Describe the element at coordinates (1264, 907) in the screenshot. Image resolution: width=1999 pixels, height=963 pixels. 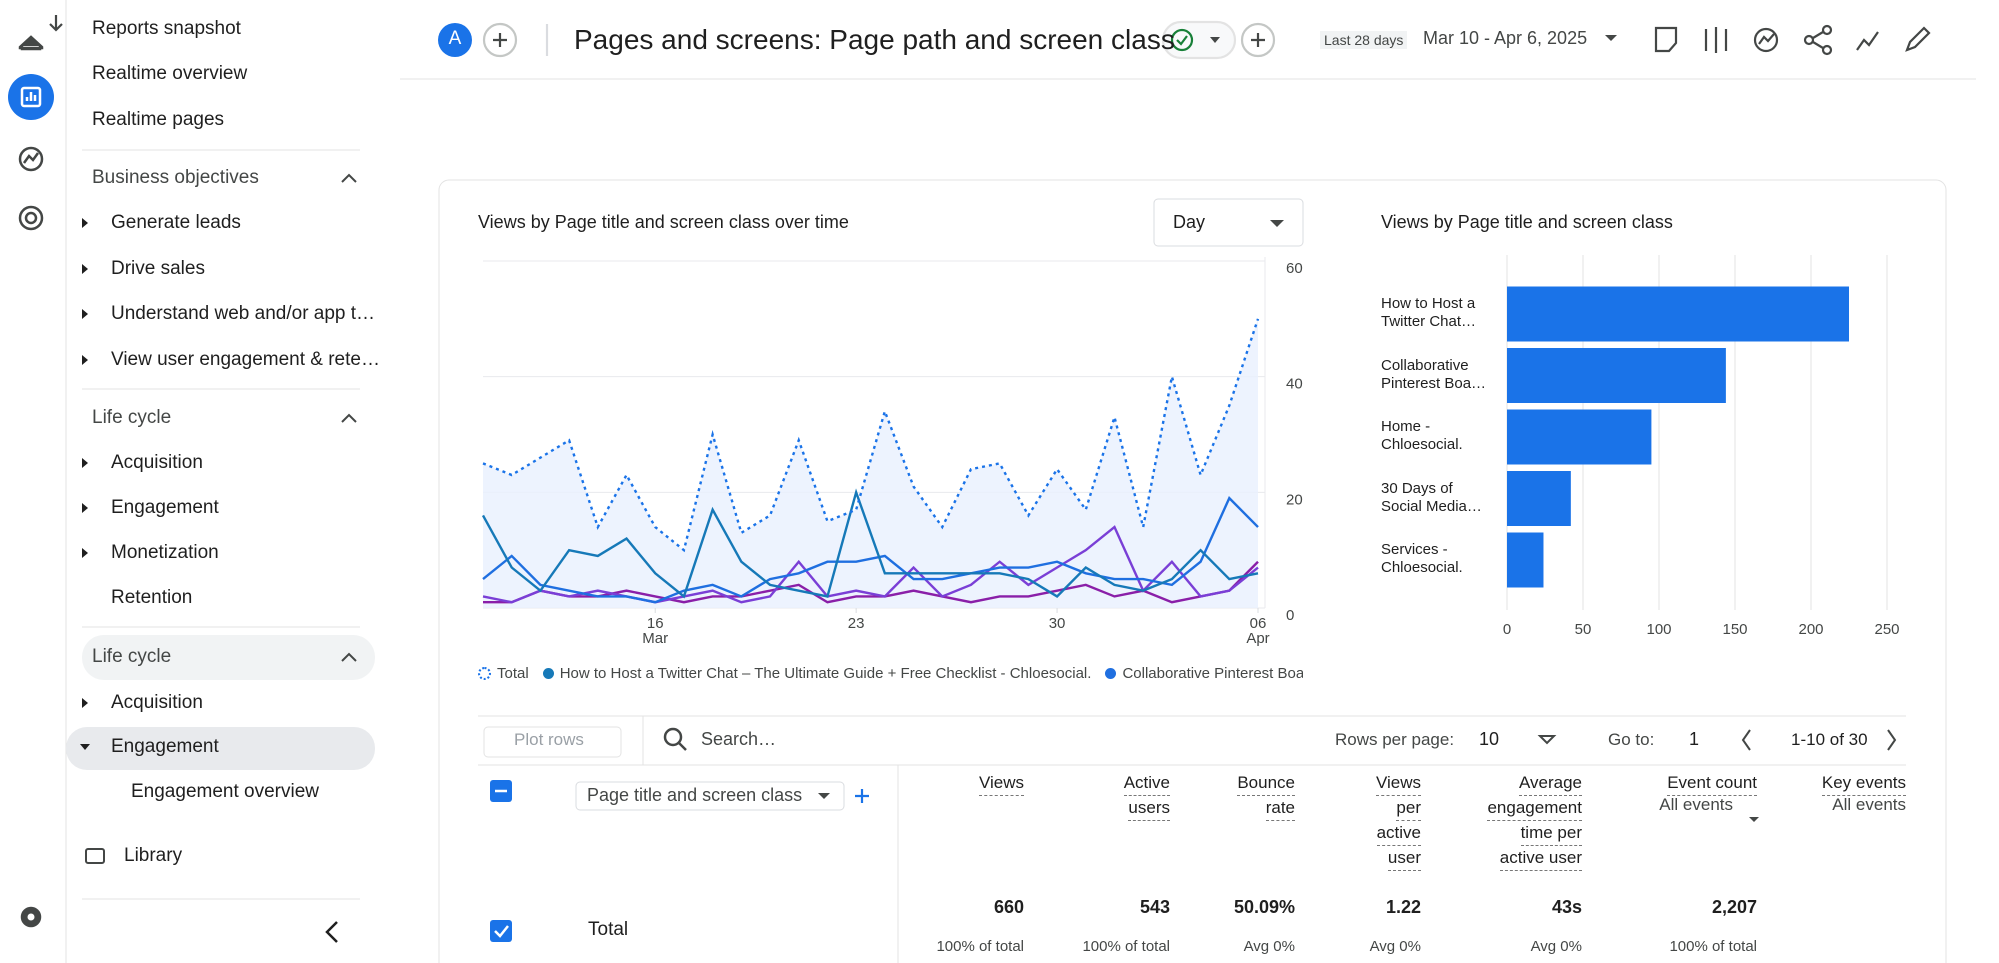
I see `total-value: 50.09%` at that location.